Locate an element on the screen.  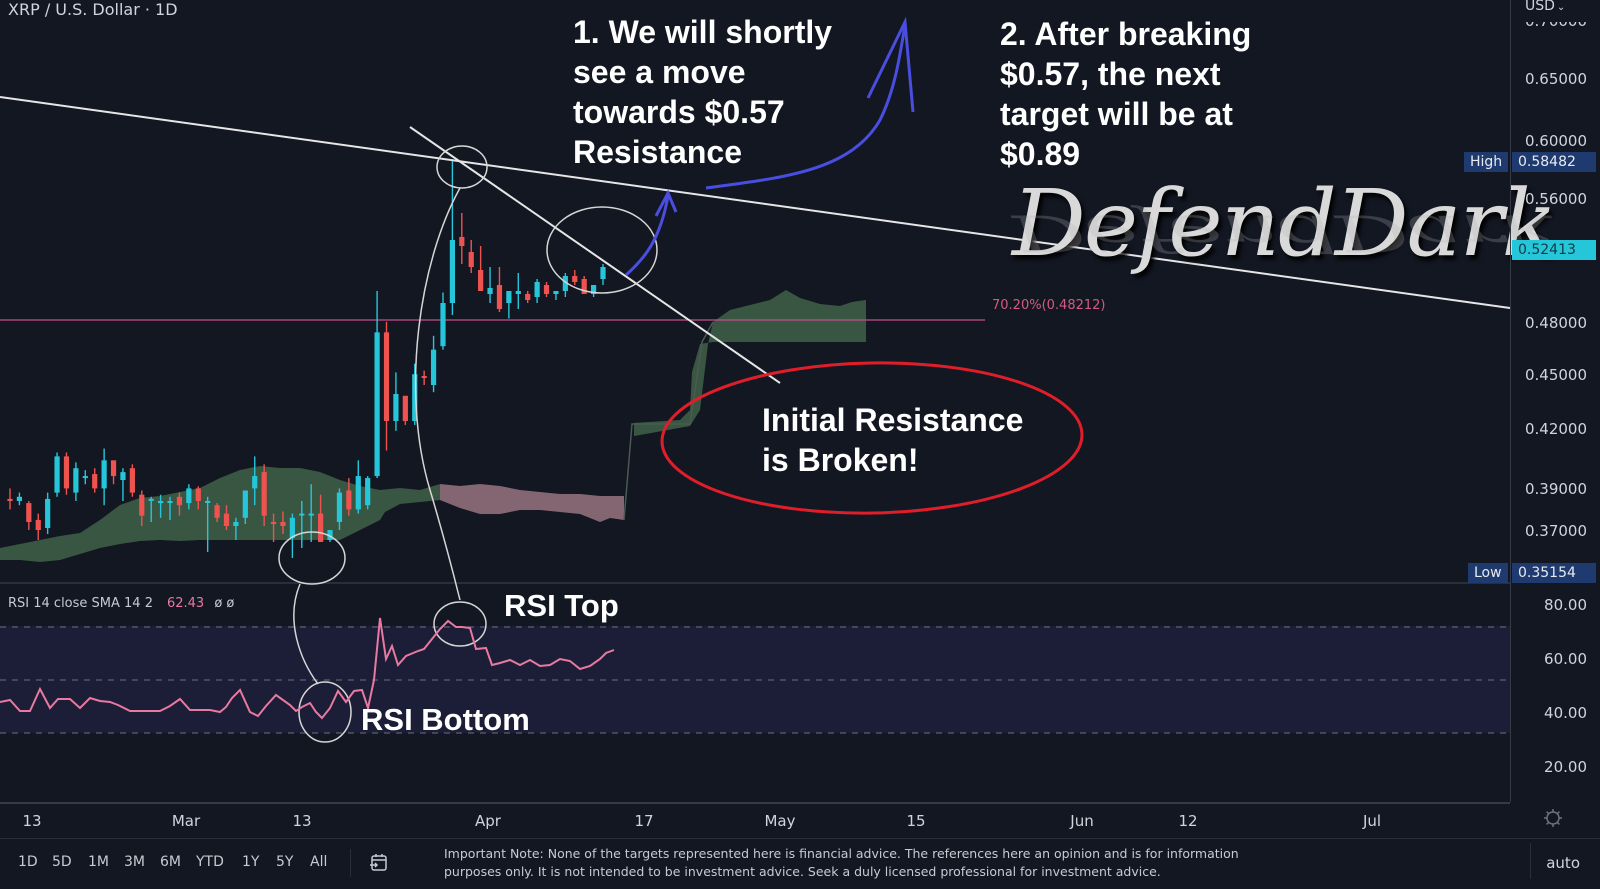
short-resistance-trendline is located at coordinates (595, 255).